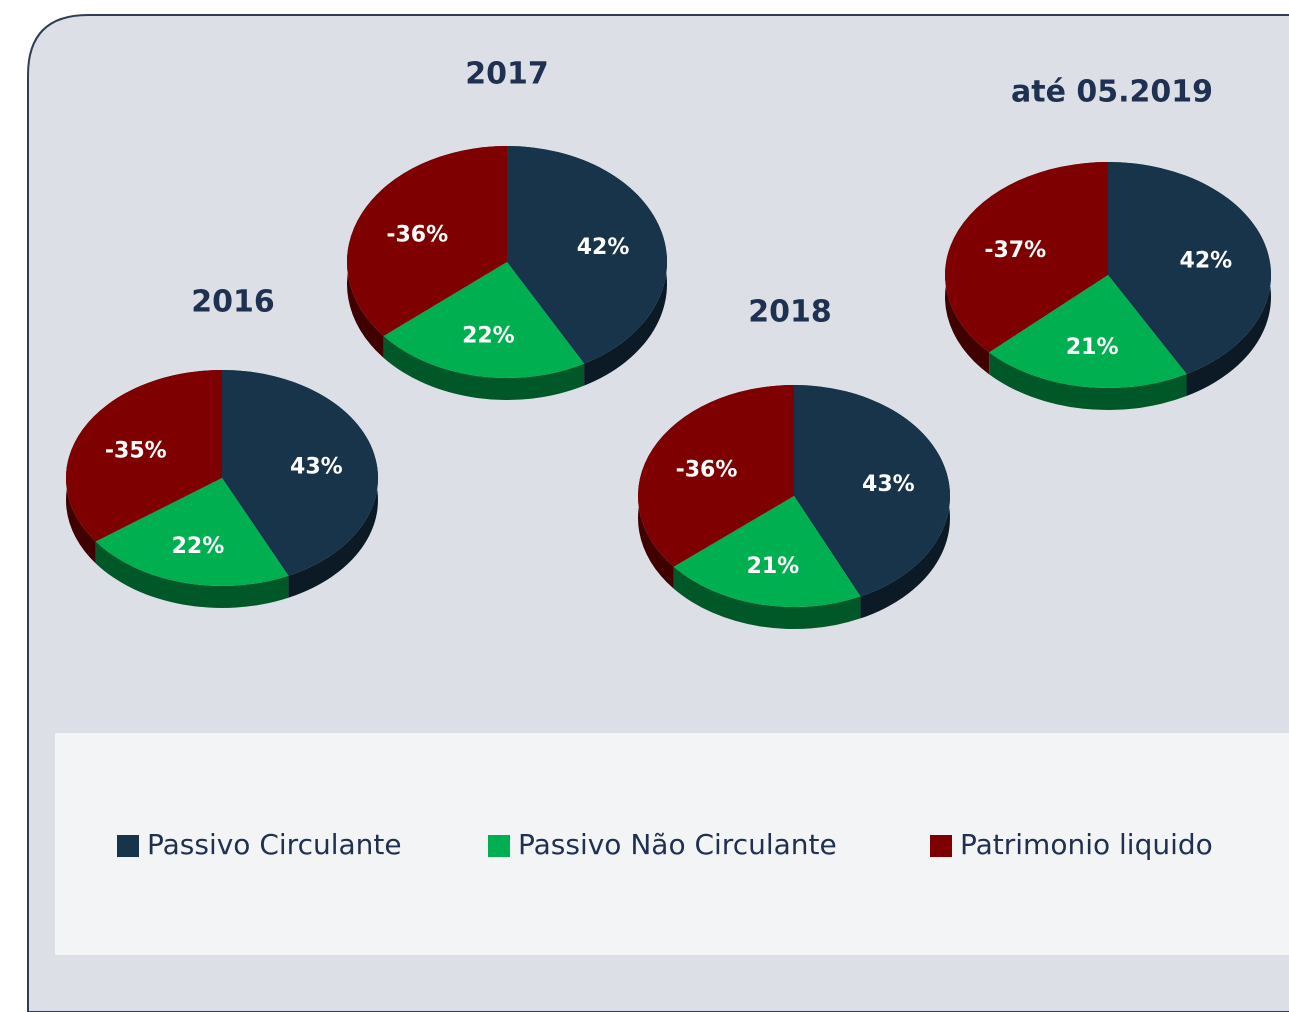 The width and height of the screenshot is (1289, 1012). Describe the element at coordinates (1112, 92) in the screenshot. I see `pie-title: até 05.2019` at that location.